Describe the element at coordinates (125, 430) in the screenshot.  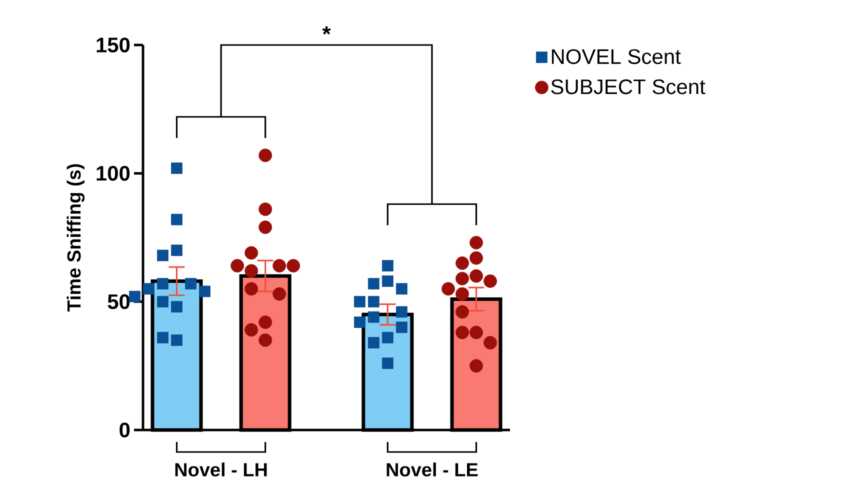
I see `y-tick-label: 0` at that location.